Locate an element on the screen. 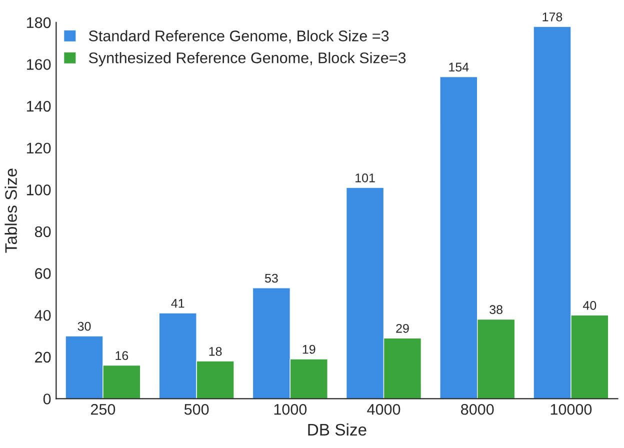  x-tick-label: 1000 is located at coordinates (290, 409).